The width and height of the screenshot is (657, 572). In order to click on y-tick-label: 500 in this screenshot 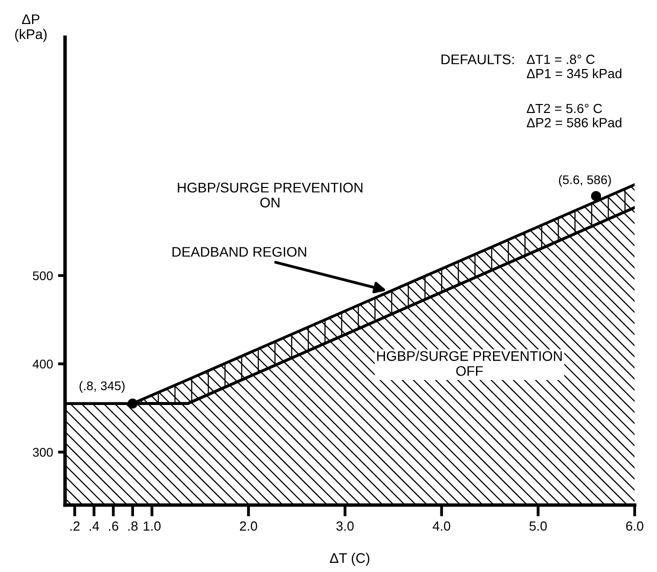, I will do `click(42, 275)`.